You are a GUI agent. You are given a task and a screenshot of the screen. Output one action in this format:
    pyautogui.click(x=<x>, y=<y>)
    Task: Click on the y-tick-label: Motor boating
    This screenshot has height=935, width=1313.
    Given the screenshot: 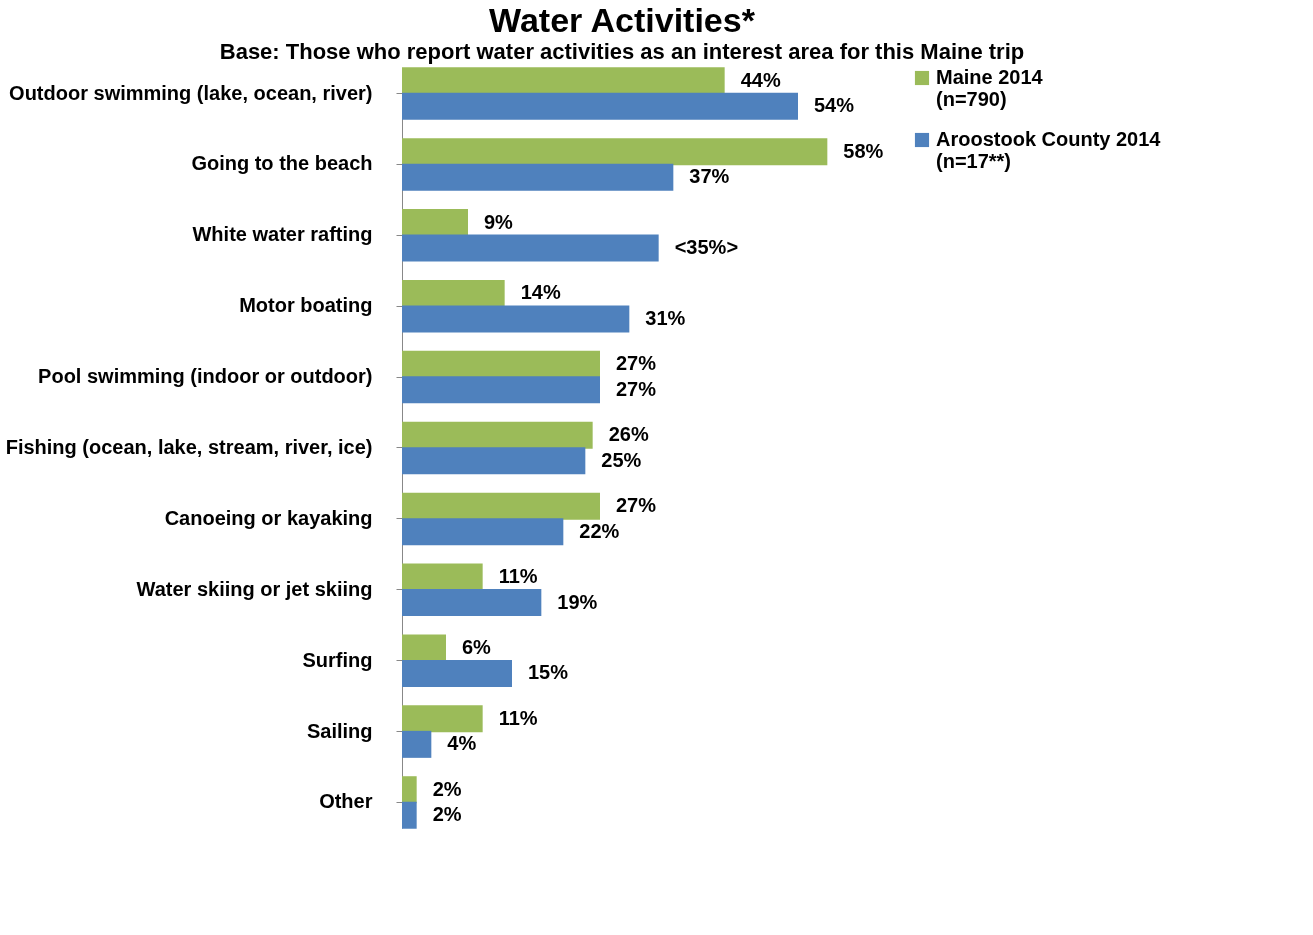 What is the action you would take?
    pyautogui.click(x=306, y=305)
    